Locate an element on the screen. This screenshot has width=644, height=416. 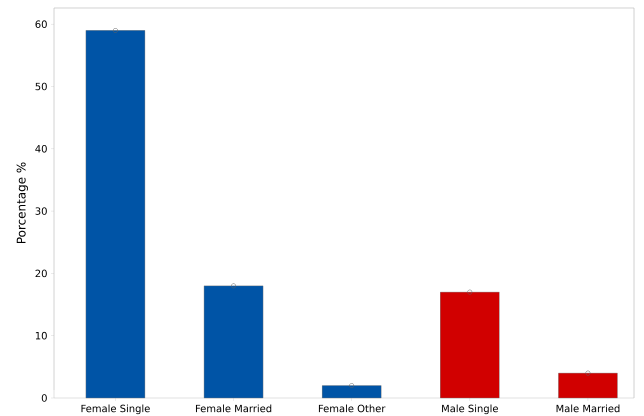
y-tick-label: 50 is located at coordinates (41, 86).